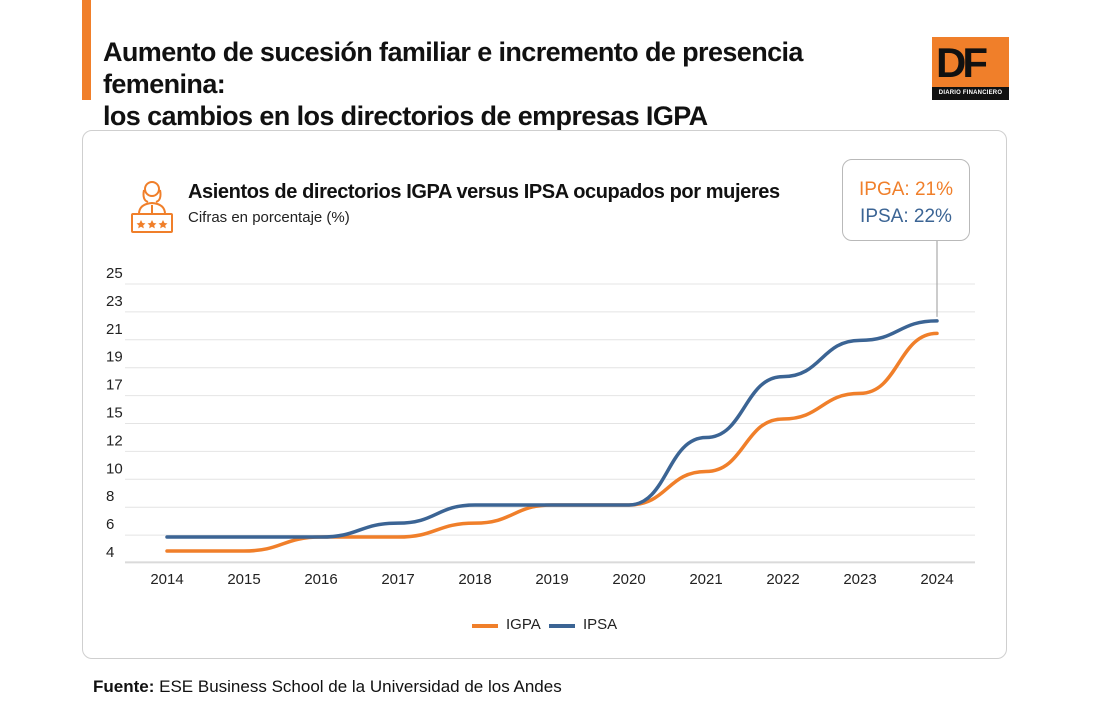 The image size is (1095, 720). Describe the element at coordinates (114, 301) in the screenshot. I see `y-tick-label: 23` at that location.